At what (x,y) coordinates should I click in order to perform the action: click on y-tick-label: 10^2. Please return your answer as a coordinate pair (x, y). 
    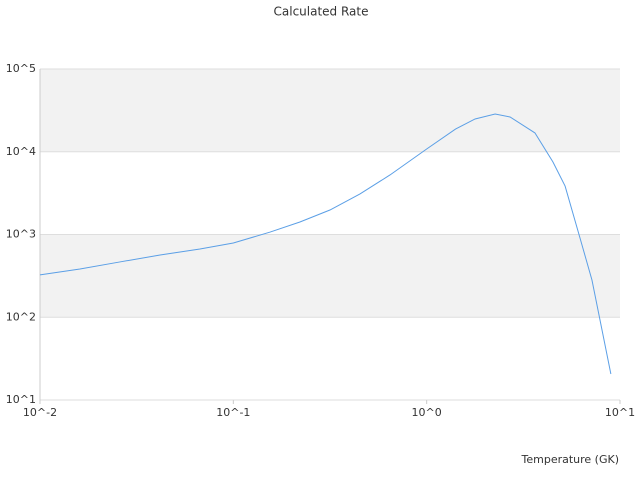
    Looking at the image, I should click on (21, 316).